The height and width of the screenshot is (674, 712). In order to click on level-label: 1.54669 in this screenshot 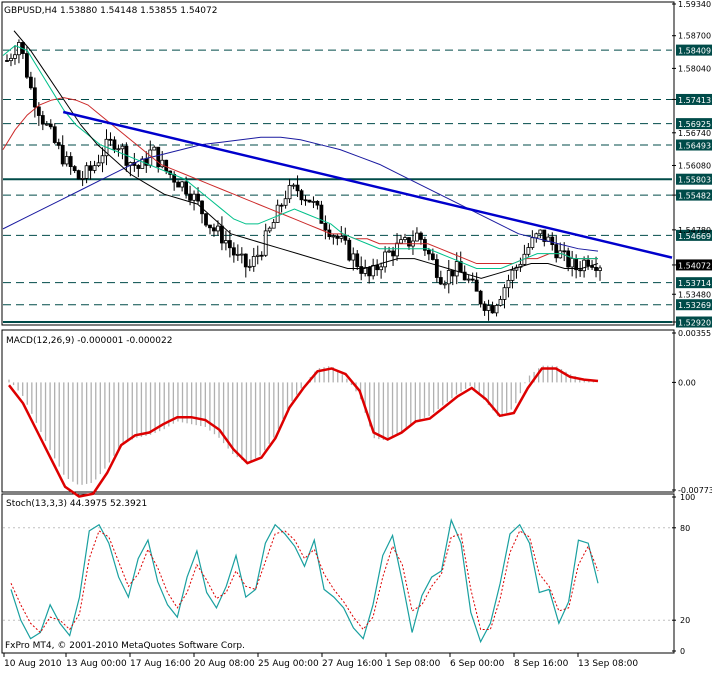, I will do `click(694, 236)`.